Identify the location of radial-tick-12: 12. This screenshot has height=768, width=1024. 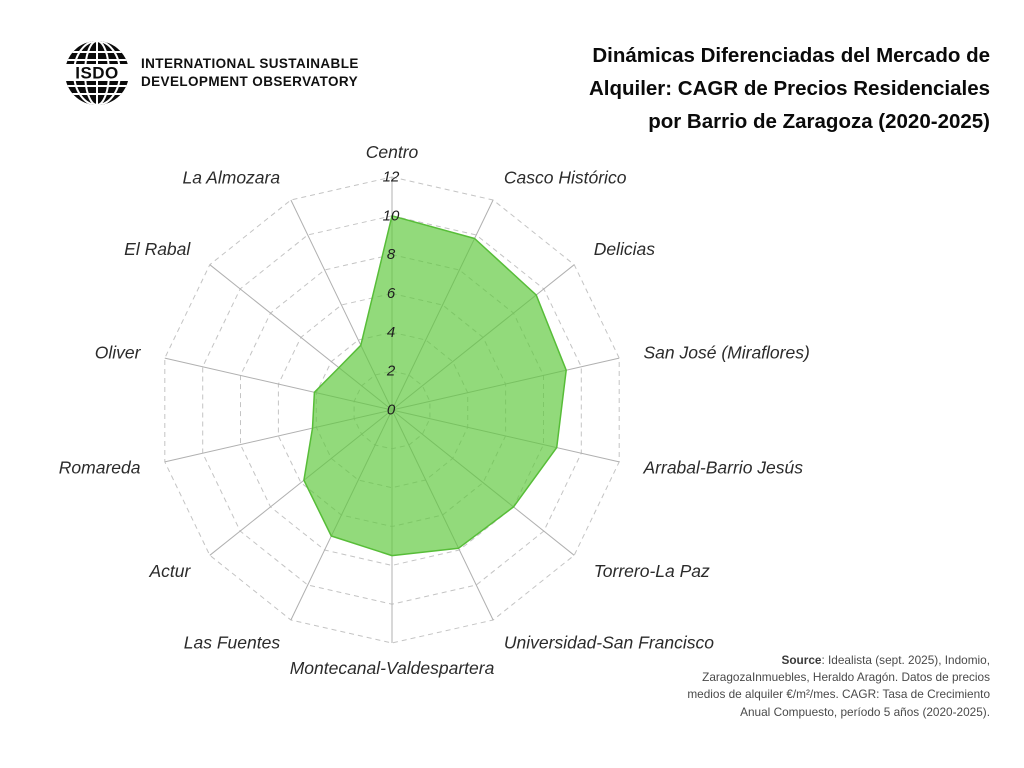
(391, 177).